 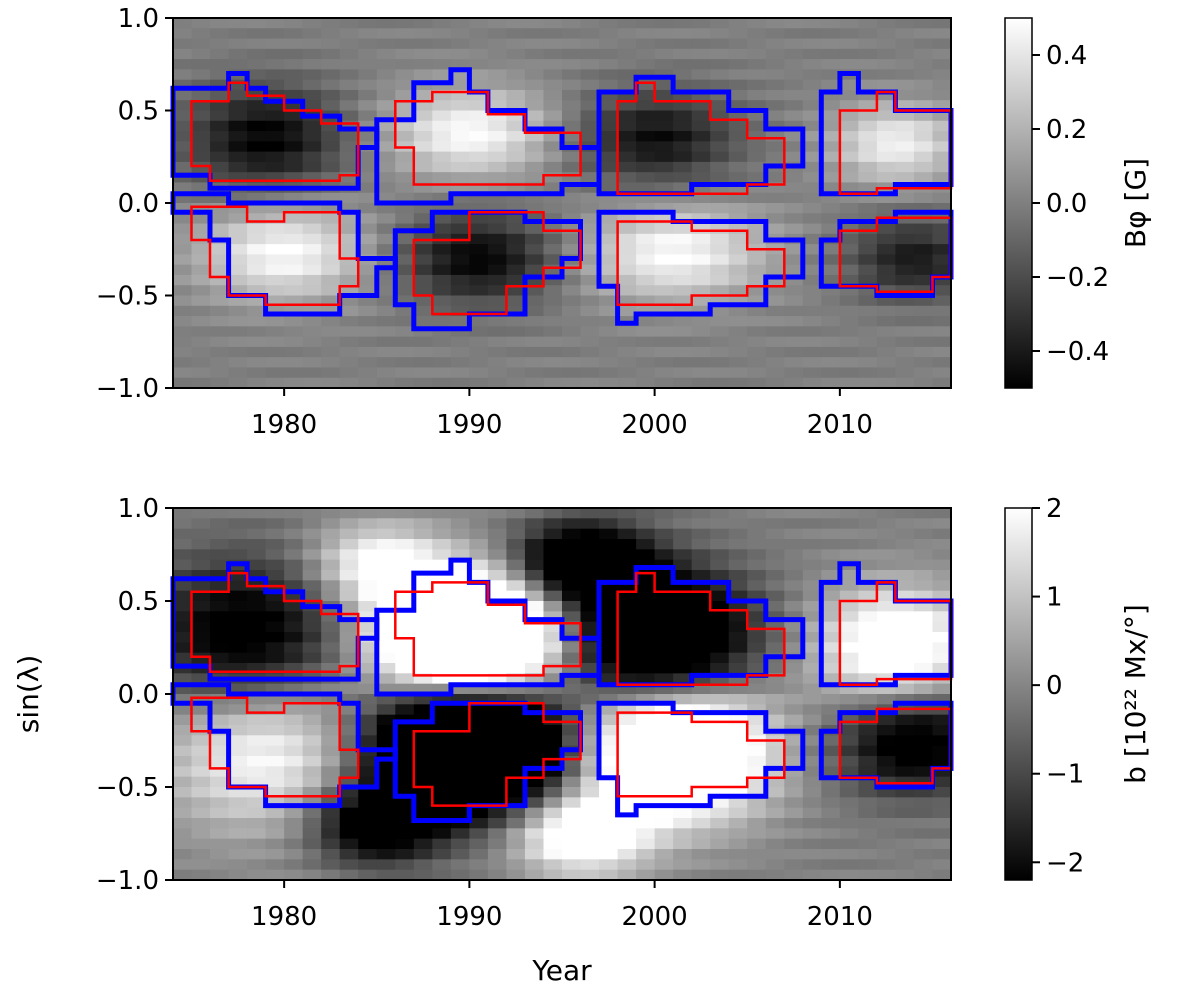 What do you see at coordinates (701, 628) in the screenshot?
I see `bottom-red-contour` at bounding box center [701, 628].